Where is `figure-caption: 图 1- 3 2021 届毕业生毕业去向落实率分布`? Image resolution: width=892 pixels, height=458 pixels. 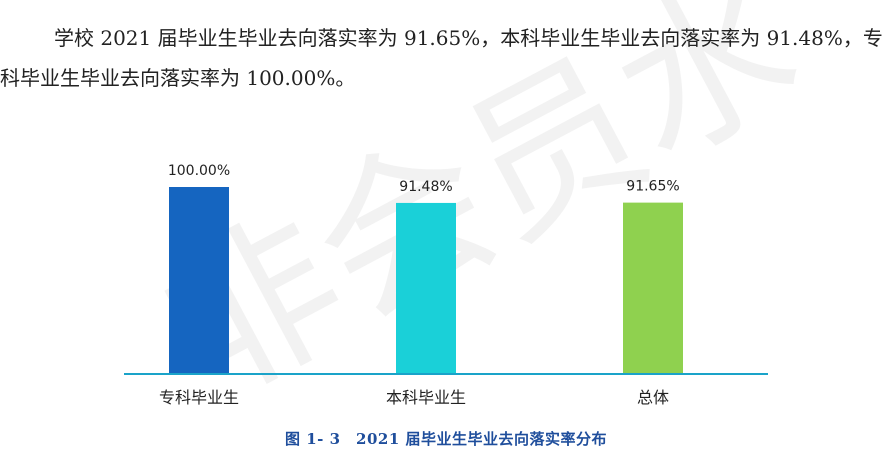 figure-caption: 图 1- 3 2021 届毕业生毕业去向落实率分布 is located at coordinates (446, 439).